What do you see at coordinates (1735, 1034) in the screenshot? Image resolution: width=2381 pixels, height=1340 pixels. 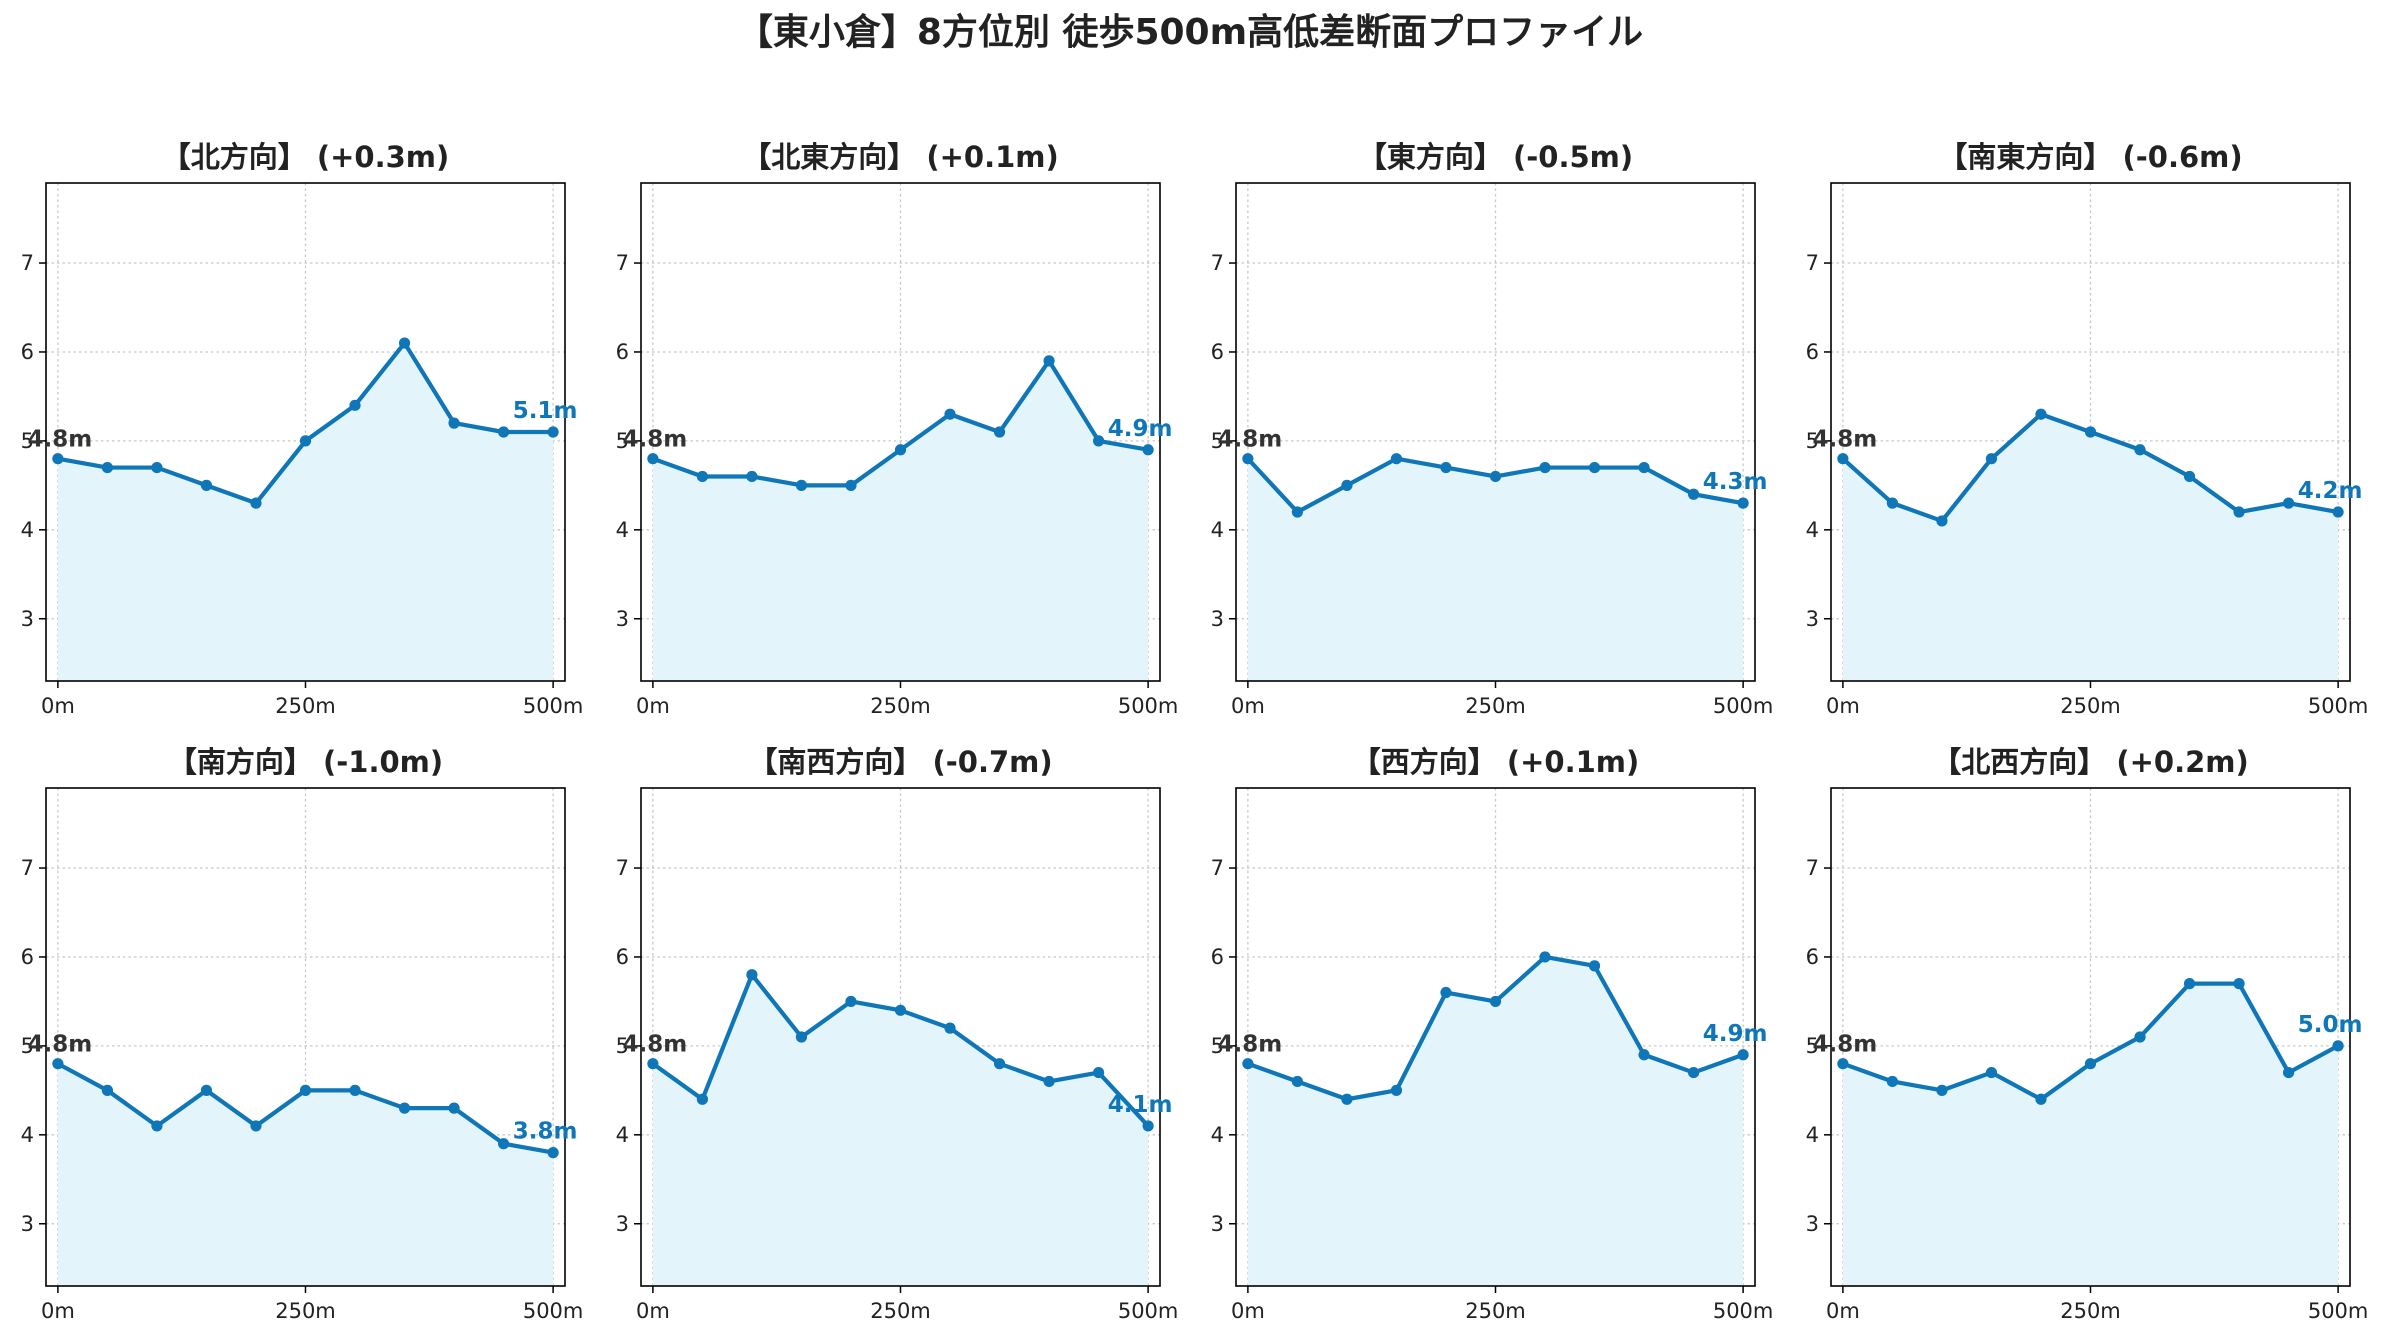 I see `end-elevation-label: 4.9m` at bounding box center [1735, 1034].